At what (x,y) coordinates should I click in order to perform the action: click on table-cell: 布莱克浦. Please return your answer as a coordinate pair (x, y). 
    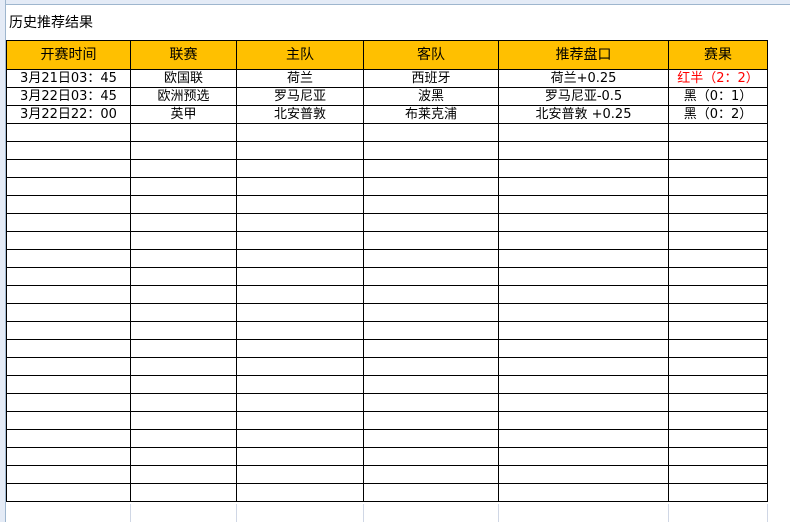
    Looking at the image, I should click on (431, 114).